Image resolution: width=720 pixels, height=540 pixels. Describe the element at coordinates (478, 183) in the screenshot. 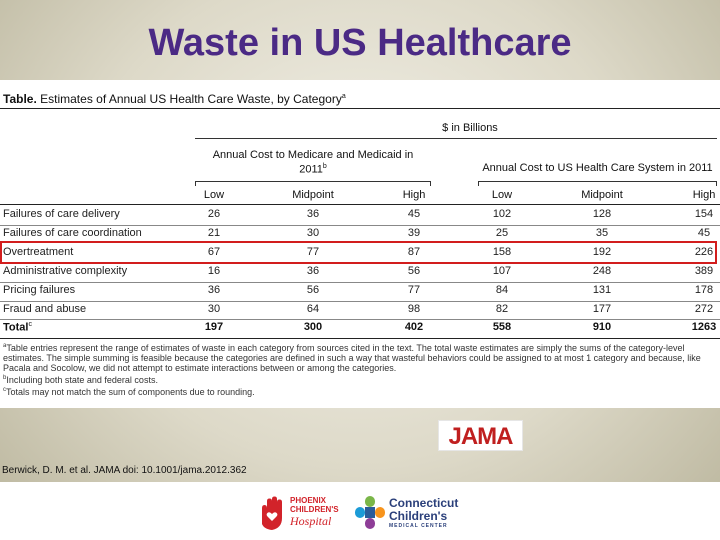

I see `group2-rule-tick-left` at that location.